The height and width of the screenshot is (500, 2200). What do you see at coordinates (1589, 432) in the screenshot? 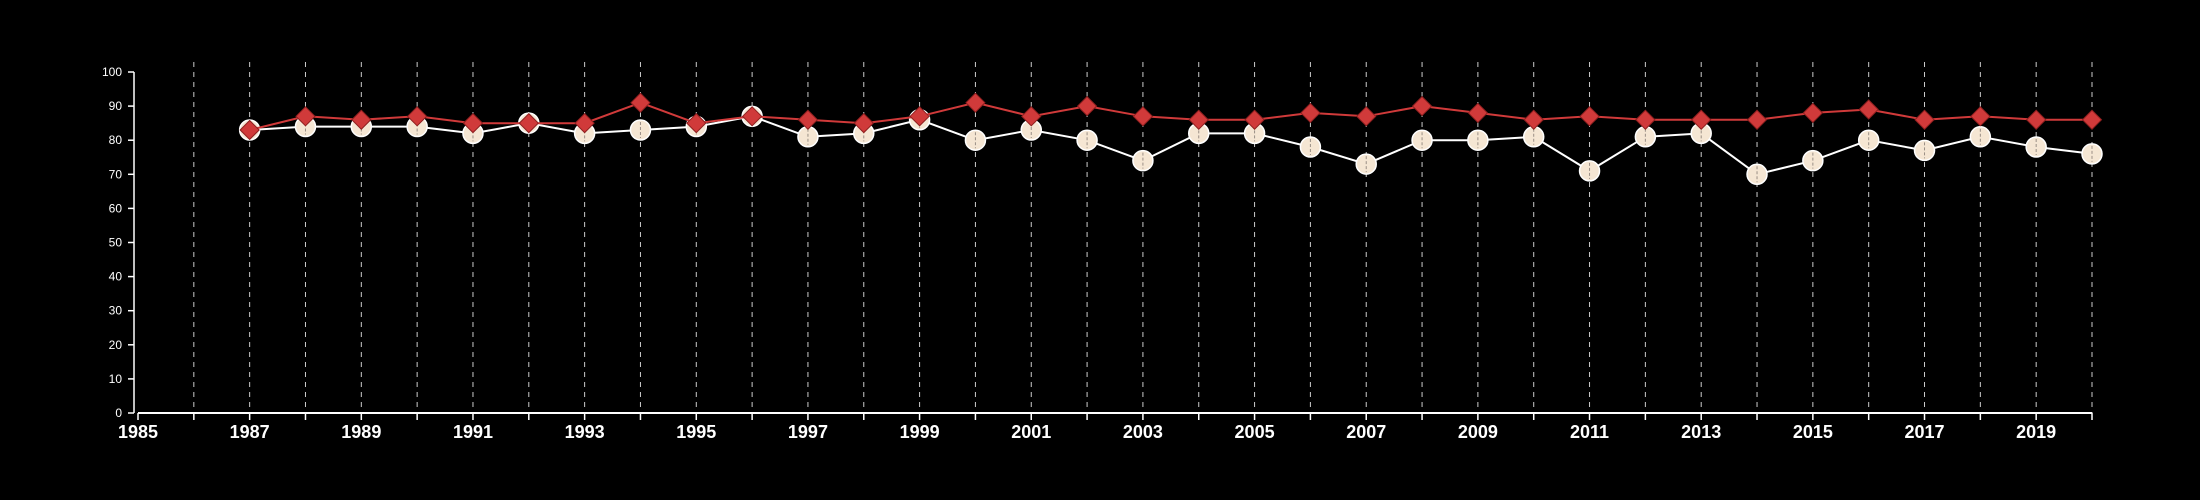
I see `x-tick-label: 2011` at bounding box center [1589, 432].